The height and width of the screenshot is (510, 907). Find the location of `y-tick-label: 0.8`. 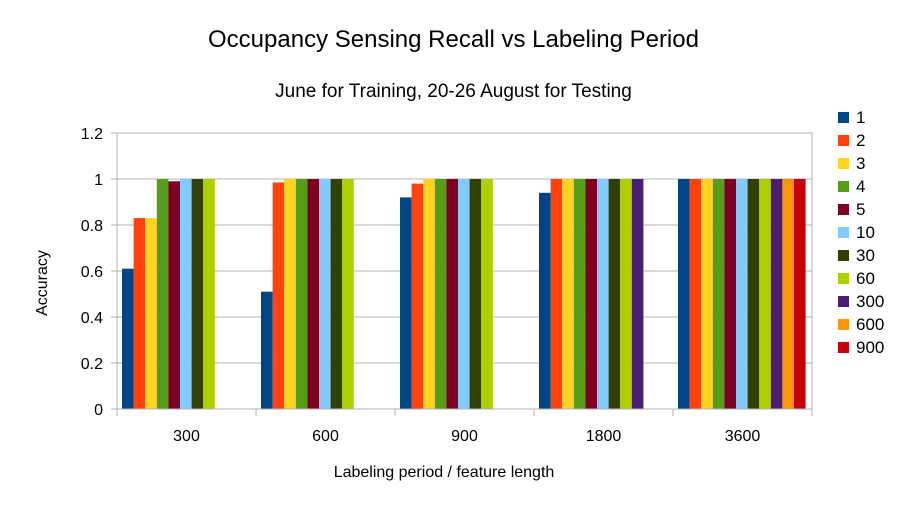

y-tick-label: 0.8 is located at coordinates (92, 226).